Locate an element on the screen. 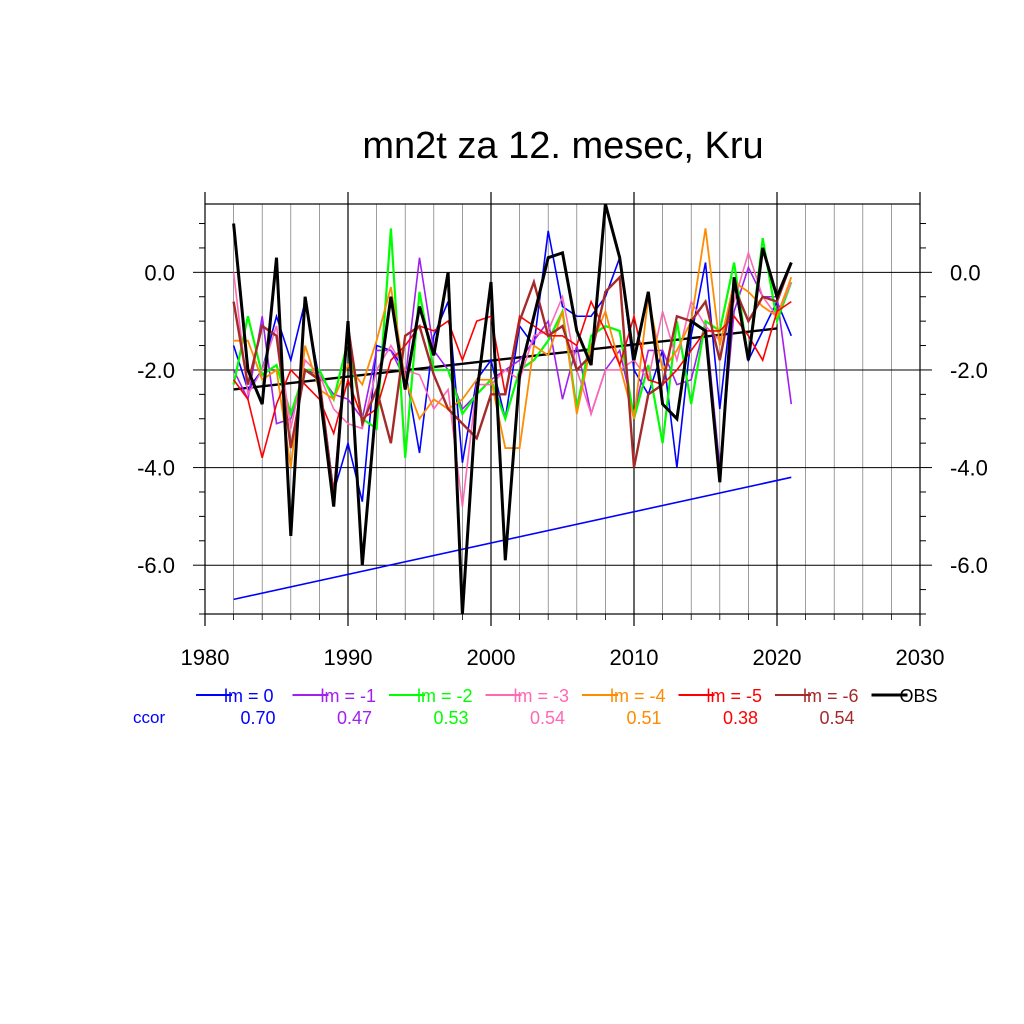  ccor-value: 0.53 is located at coordinates (450, 718).